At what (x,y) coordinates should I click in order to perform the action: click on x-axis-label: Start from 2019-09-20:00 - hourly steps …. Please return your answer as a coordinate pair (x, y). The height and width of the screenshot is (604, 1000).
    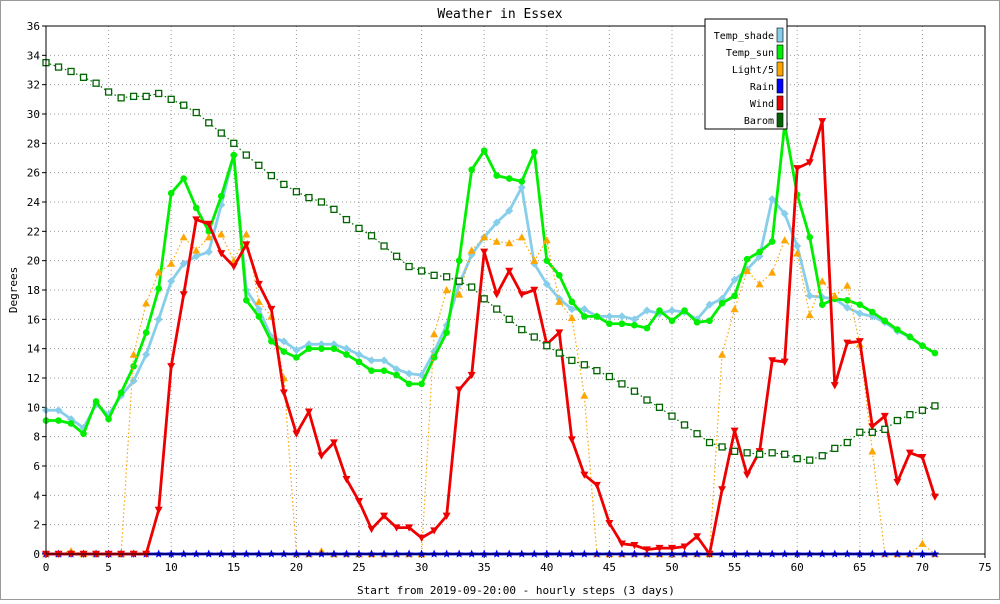
    Looking at the image, I should click on (516, 590).